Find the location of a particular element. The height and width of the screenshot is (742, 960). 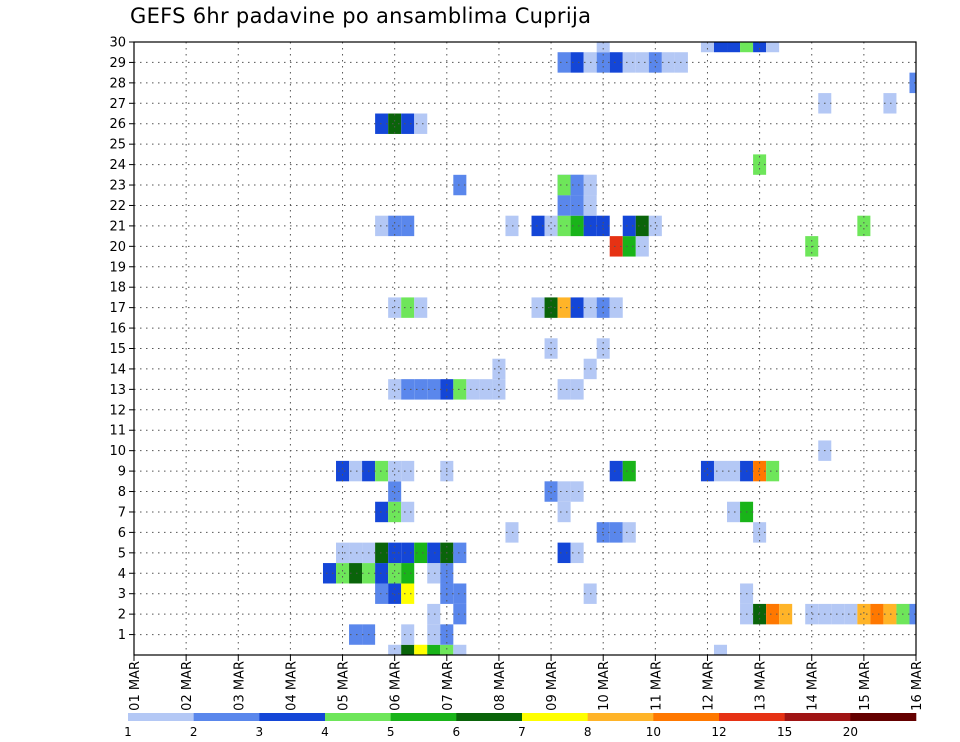

y-tick-label: 16 is located at coordinates (117, 329).